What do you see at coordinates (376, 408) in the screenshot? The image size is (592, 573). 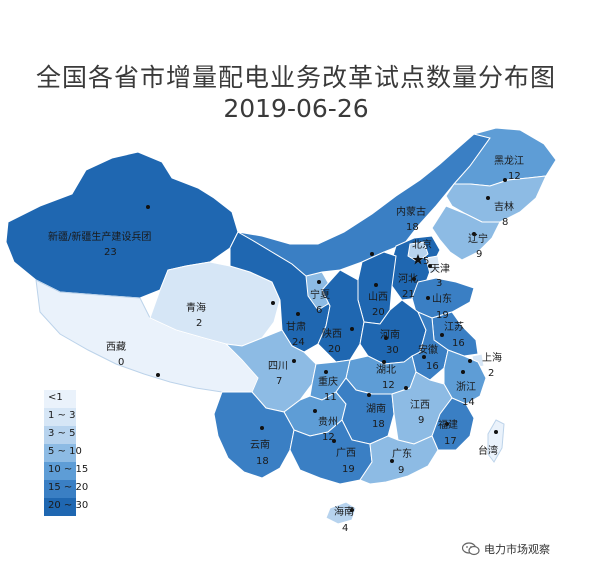 I see `label-name-hunan: 湖南` at bounding box center [376, 408].